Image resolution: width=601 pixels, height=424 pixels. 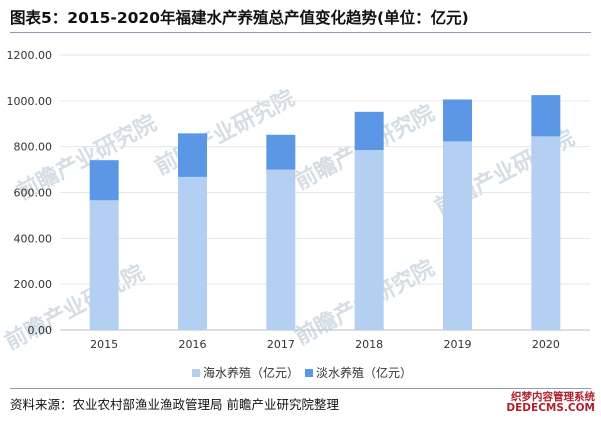 What do you see at coordinates (30, 55) in the screenshot?
I see `y-tick-label: 1200.00` at bounding box center [30, 55].